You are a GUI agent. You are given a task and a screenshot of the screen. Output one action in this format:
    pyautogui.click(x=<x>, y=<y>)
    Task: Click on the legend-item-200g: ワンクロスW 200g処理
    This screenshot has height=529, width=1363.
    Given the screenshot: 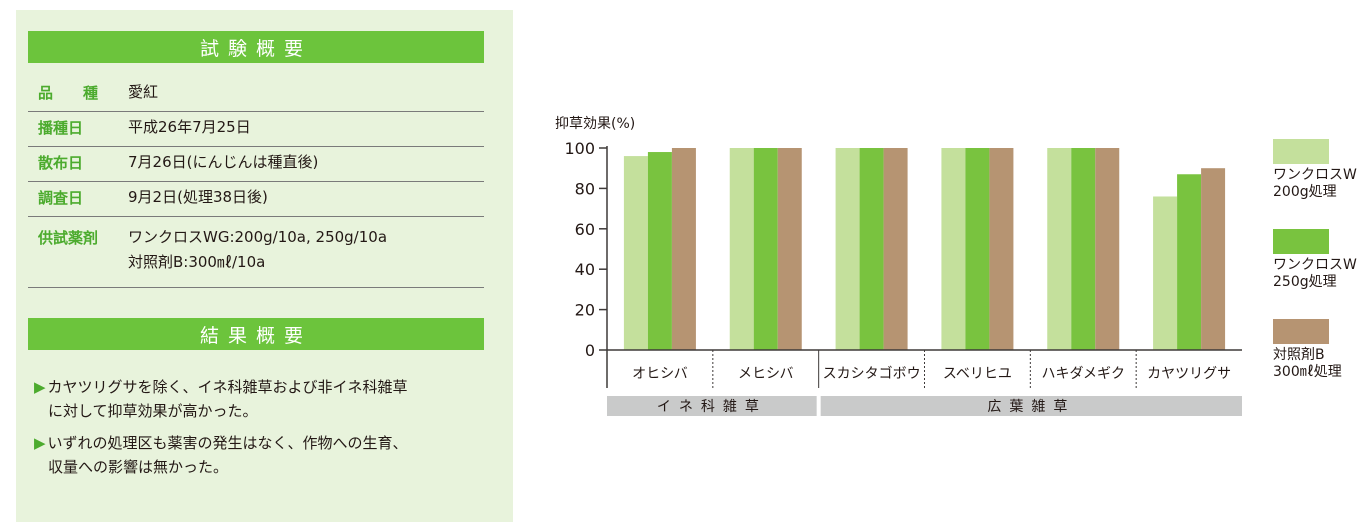 What is the action you would take?
    pyautogui.click(x=1315, y=170)
    